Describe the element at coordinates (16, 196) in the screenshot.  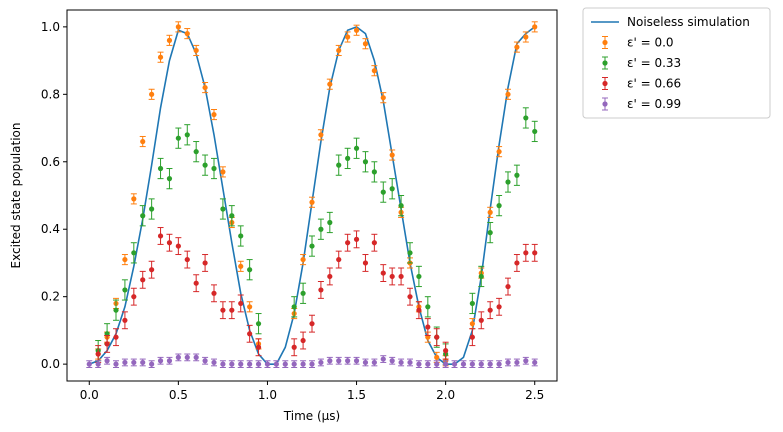
I see `y-axis-label: Excited state population` at that location.